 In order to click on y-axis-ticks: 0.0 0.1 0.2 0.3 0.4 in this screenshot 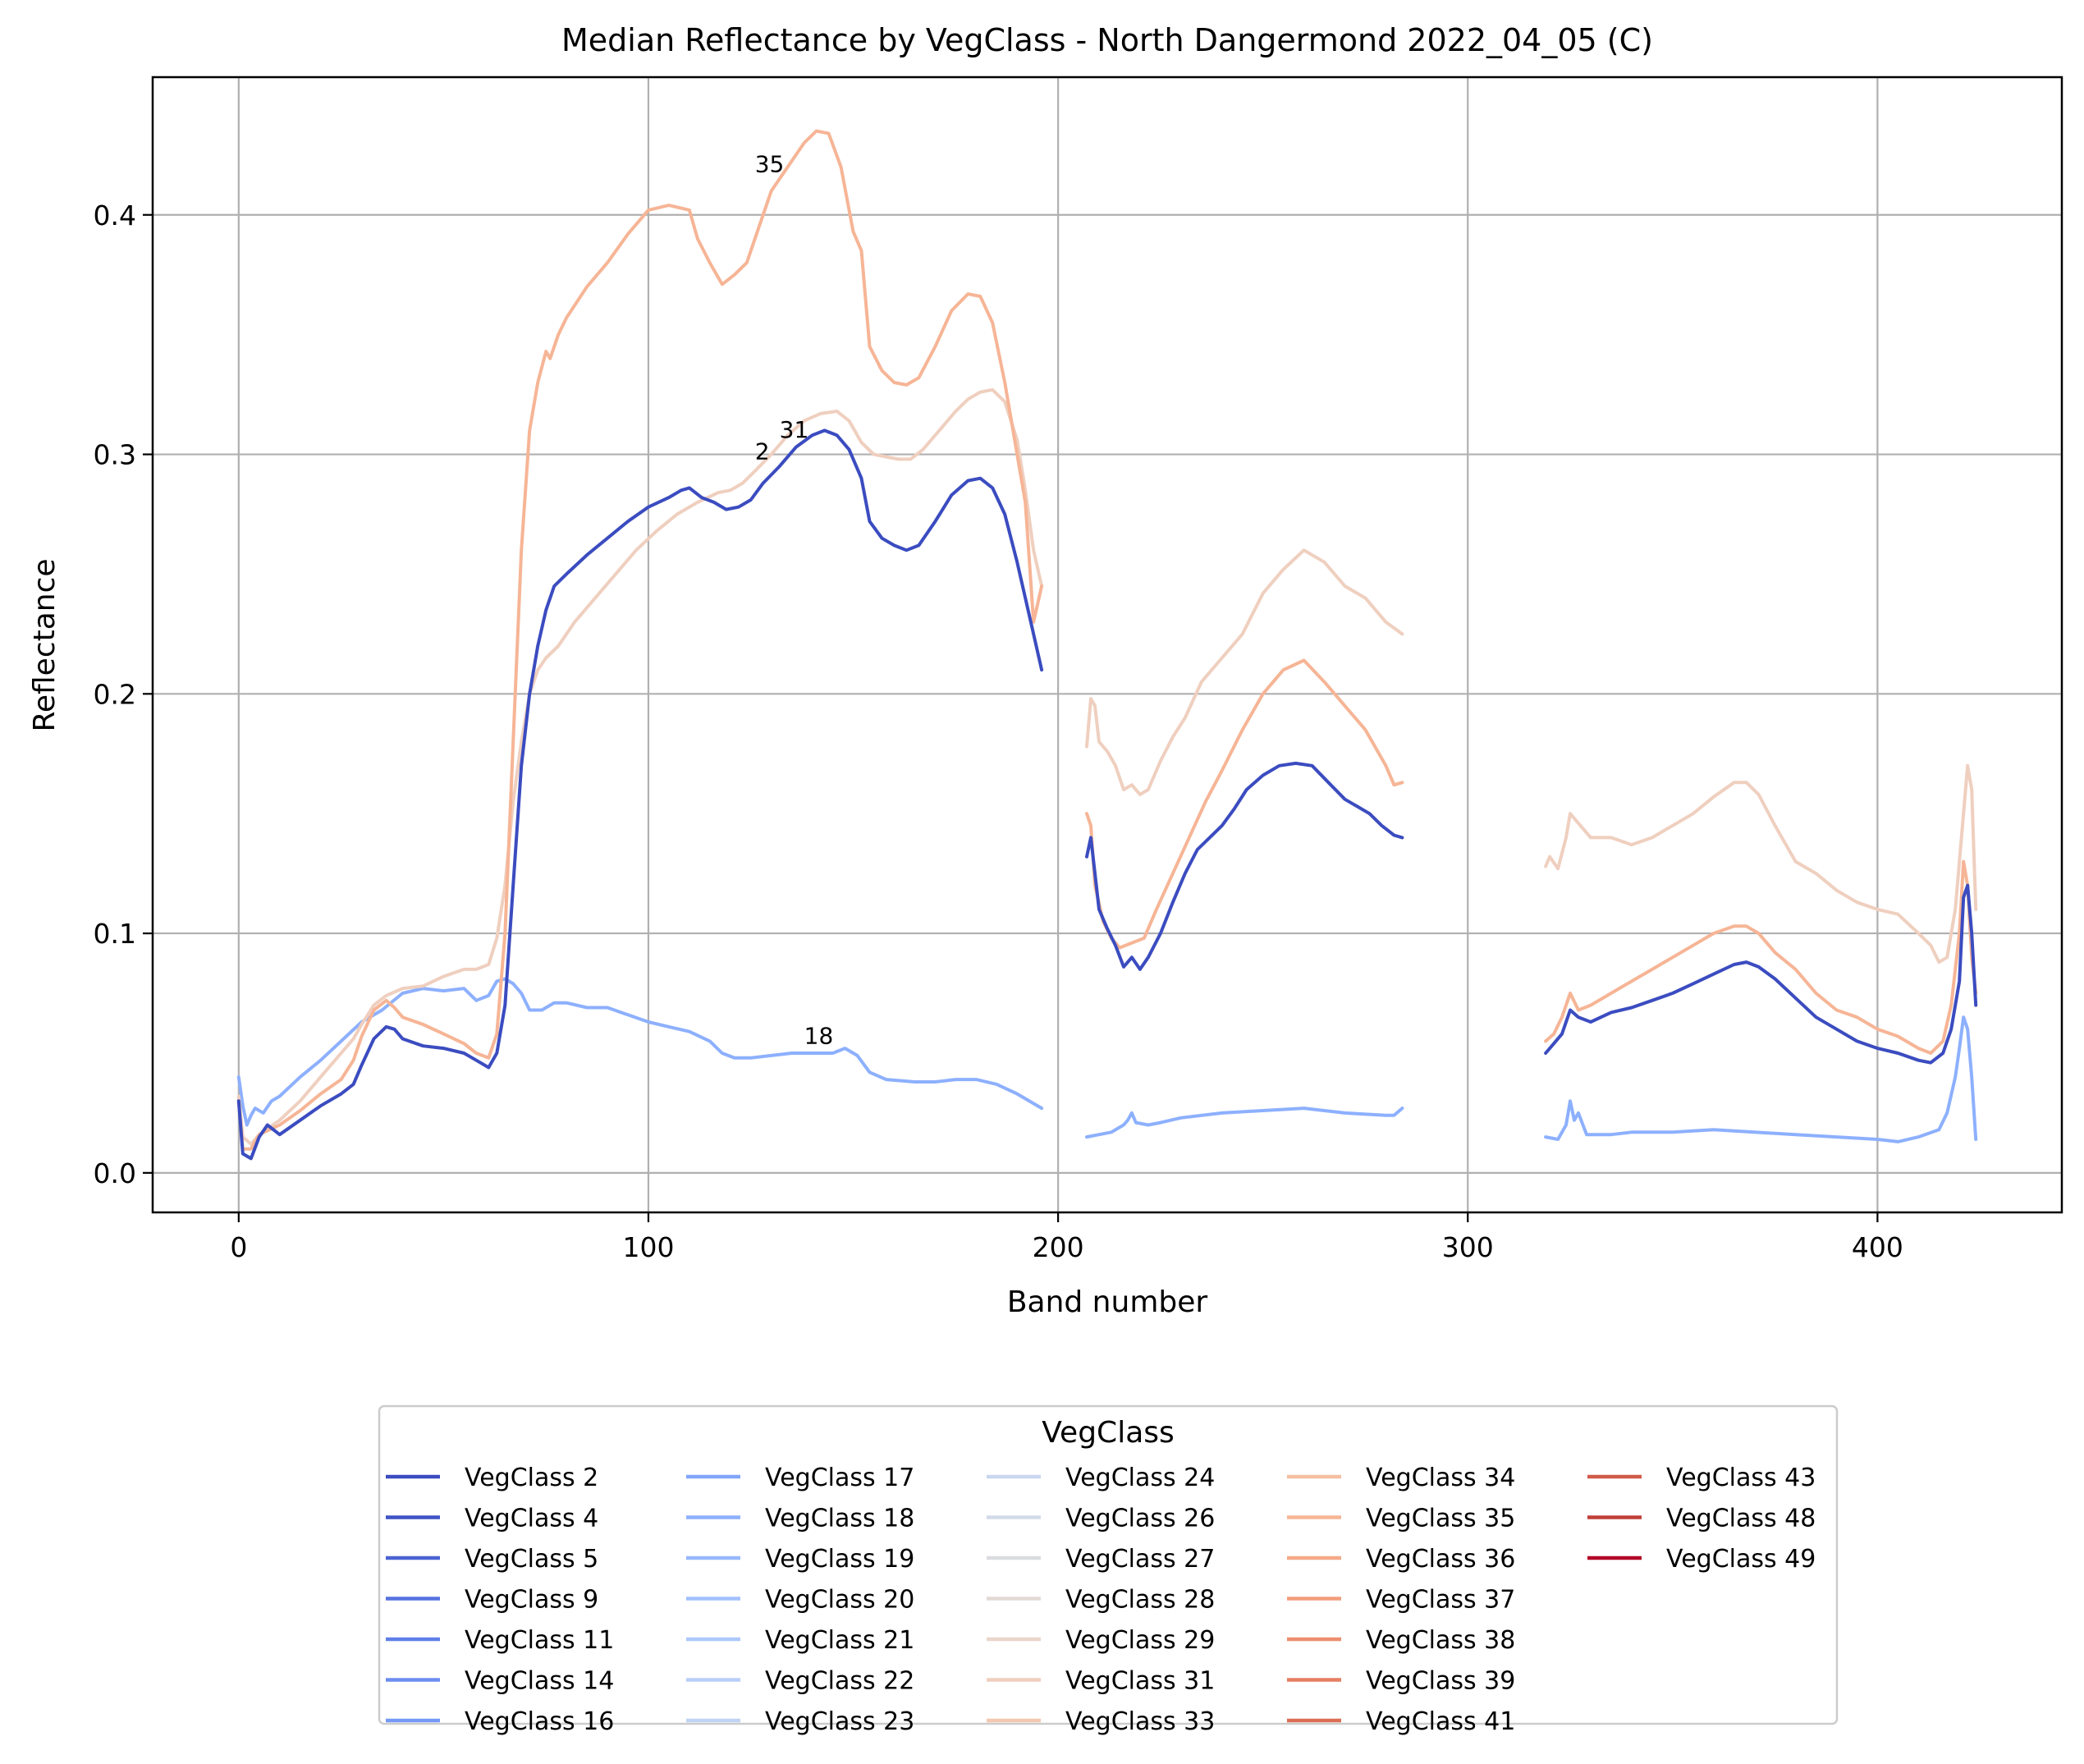, I will do `click(123, 694)`.